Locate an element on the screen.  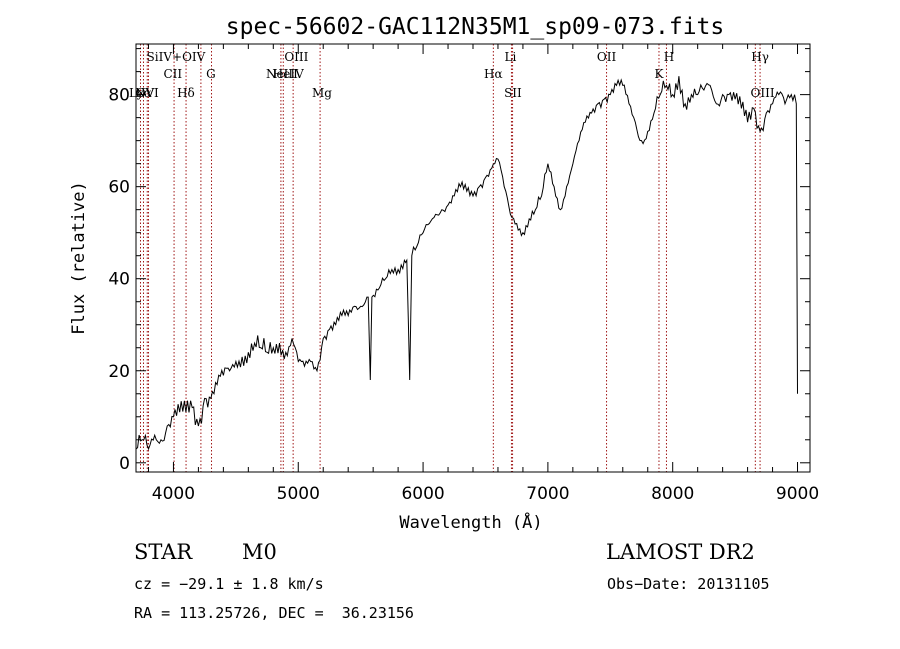
y-tick-label: 40 is located at coordinates (119, 280).